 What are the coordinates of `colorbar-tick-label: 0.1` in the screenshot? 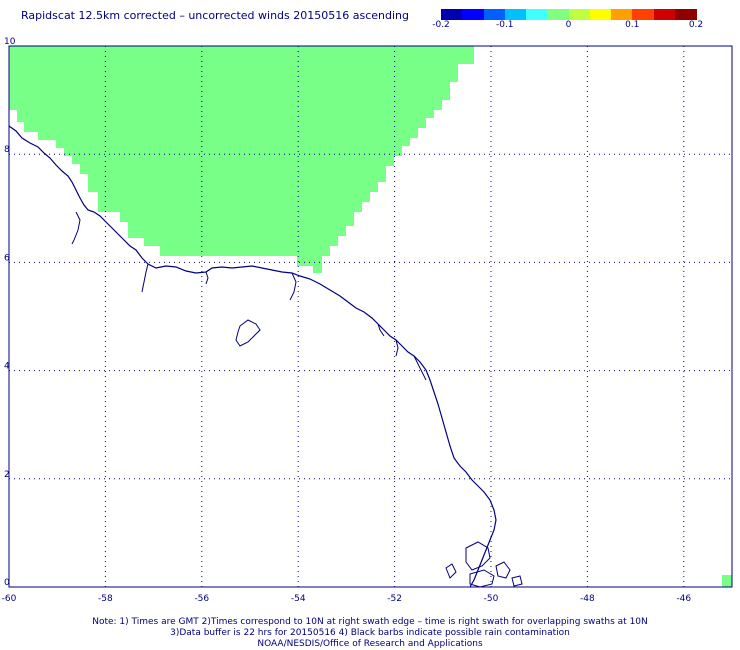 It's located at (632, 25).